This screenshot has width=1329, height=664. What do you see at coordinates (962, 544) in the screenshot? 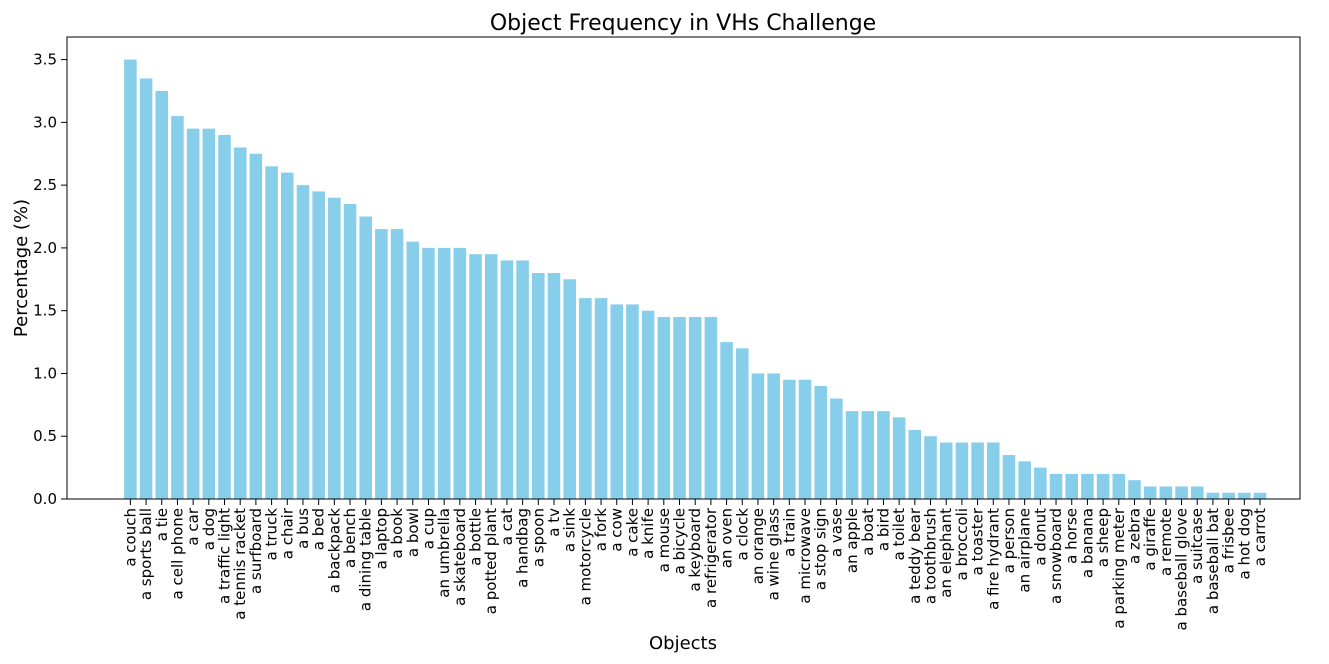
I see `x-tick-label: a broccoli` at bounding box center [962, 544].